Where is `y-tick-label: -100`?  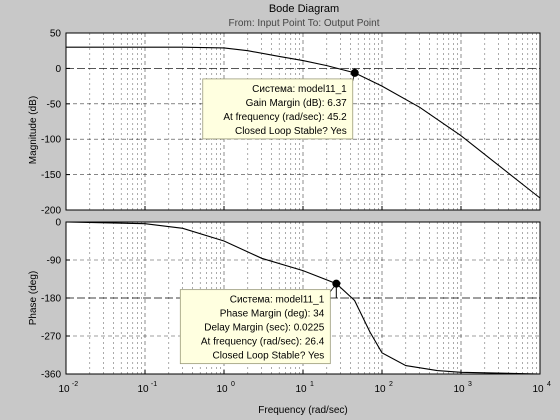
y-tick-label: -100 is located at coordinates (51, 140).